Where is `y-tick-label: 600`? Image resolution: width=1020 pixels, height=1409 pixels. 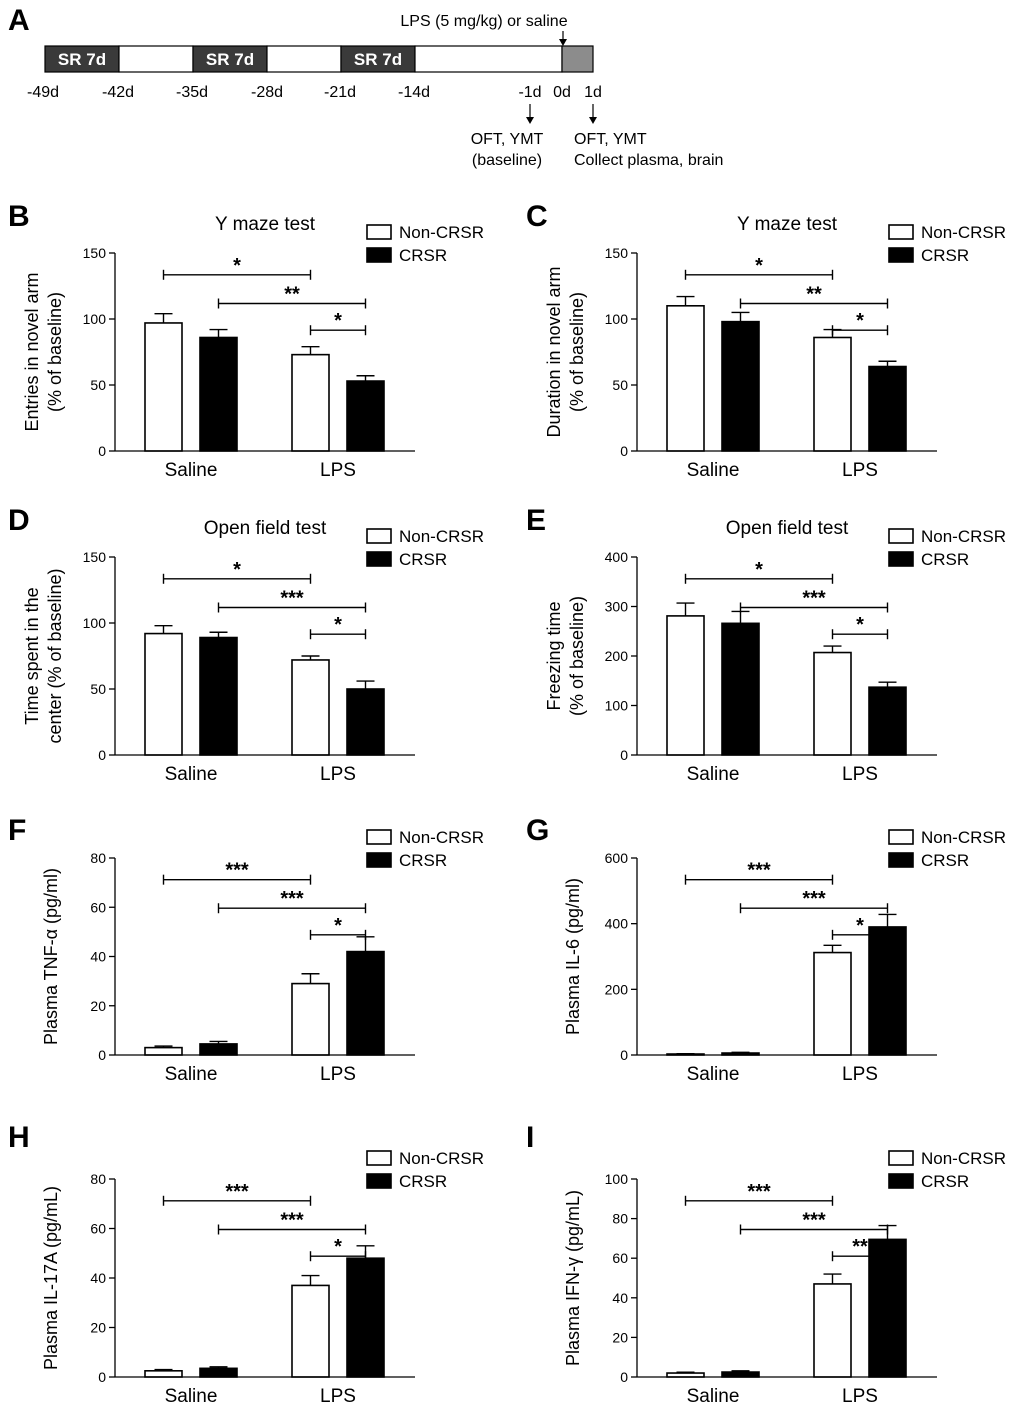 y-tick-label: 600 is located at coordinates (617, 858).